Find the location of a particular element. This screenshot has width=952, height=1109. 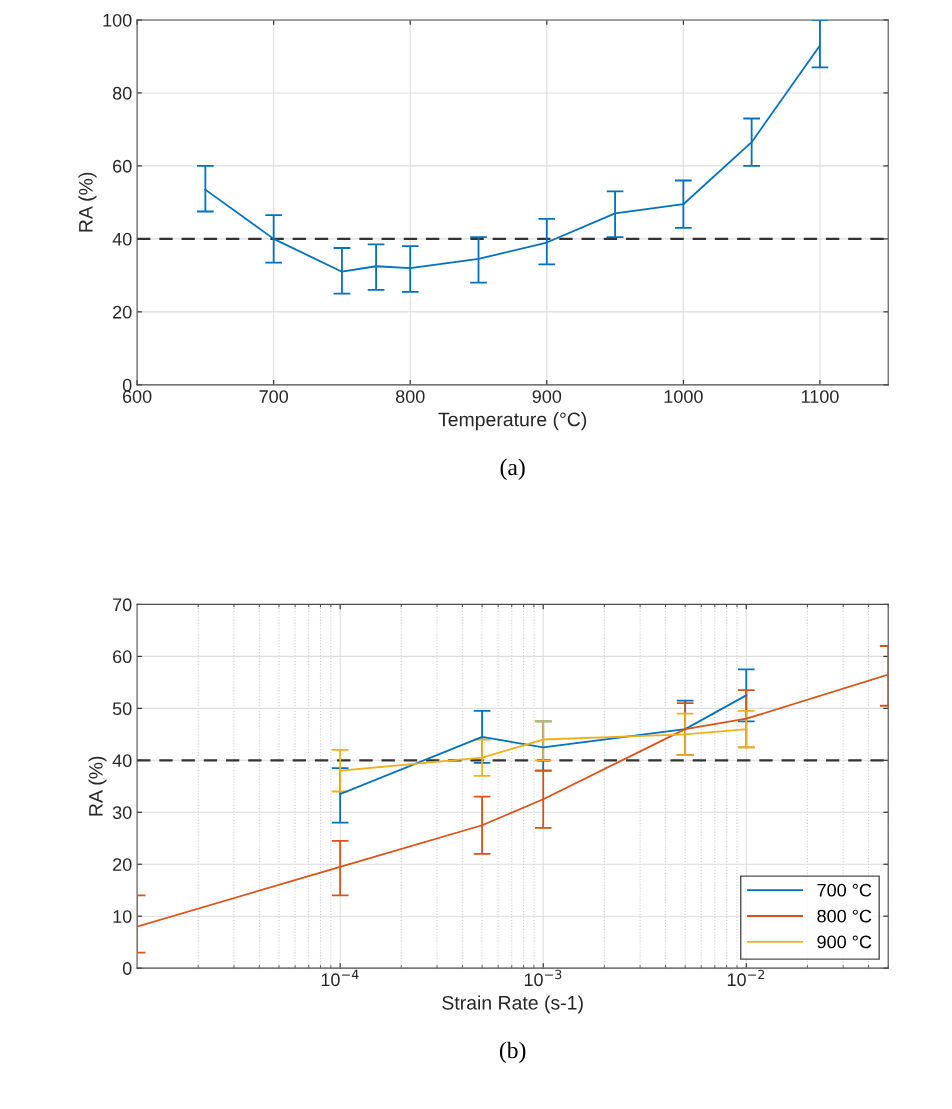

text: (a) is located at coordinates (512, 469).